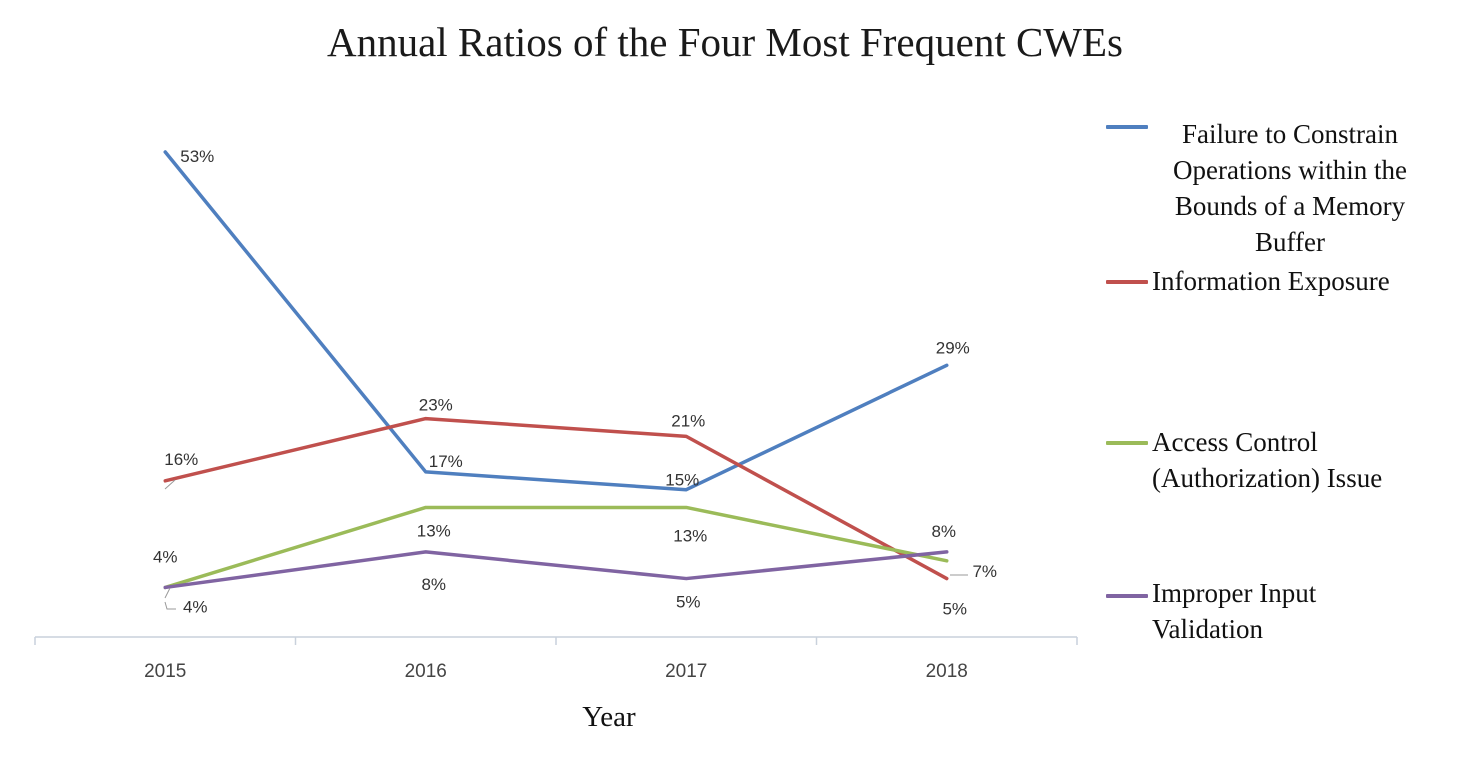 Image resolution: width=1462 pixels, height=759 pixels. I want to click on x-tick-label: 2015, so click(165, 671).